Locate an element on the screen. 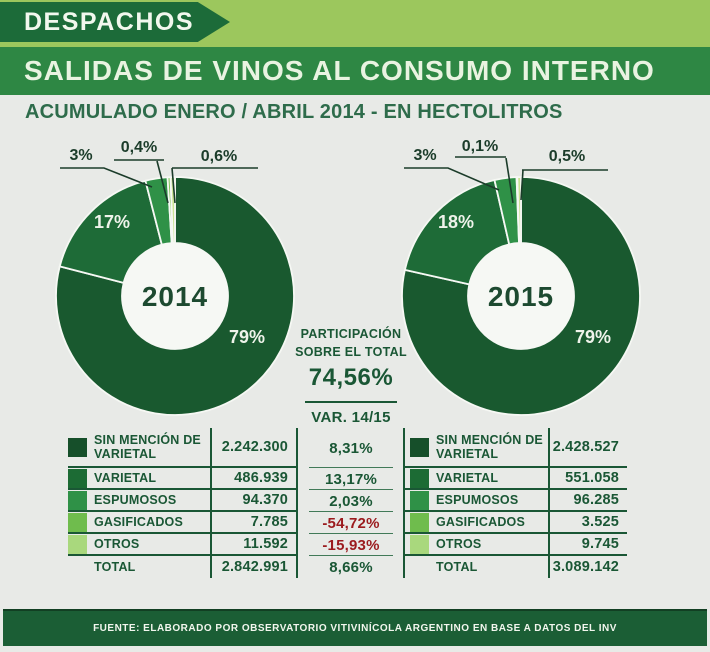  participation-title-line2: SOBRE EL TOTAL is located at coordinates (351, 351).